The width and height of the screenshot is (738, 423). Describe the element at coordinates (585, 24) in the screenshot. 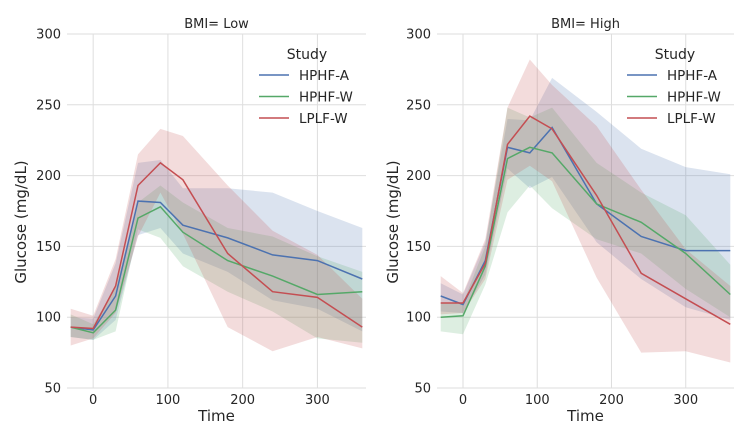

I see `panel-title: BMI= High` at that location.